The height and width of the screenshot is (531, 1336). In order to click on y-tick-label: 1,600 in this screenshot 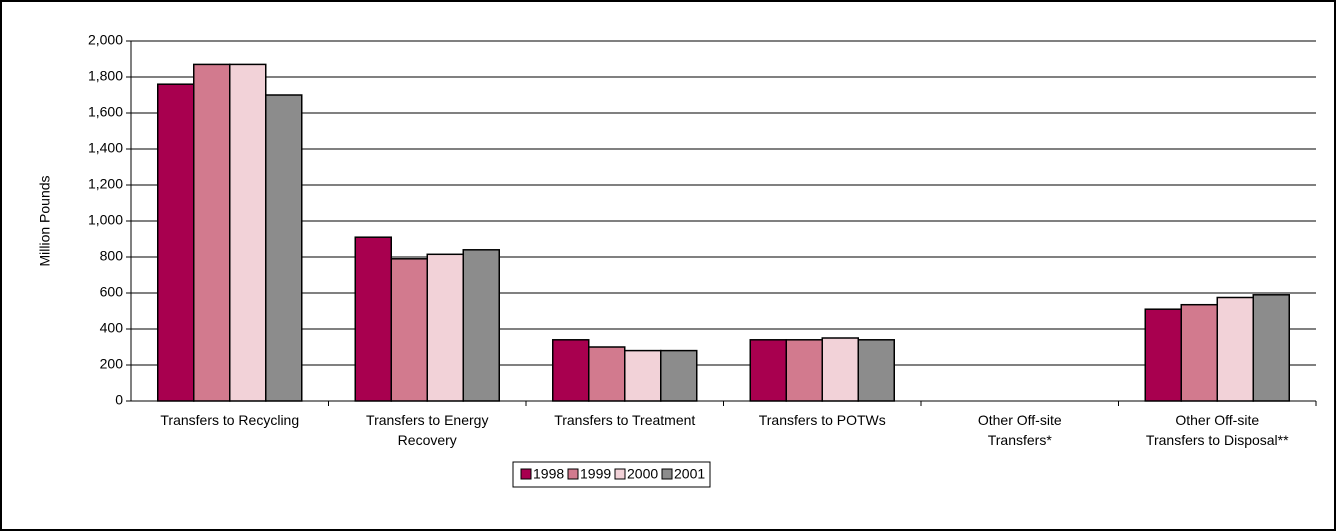, I will do `click(105, 112)`.